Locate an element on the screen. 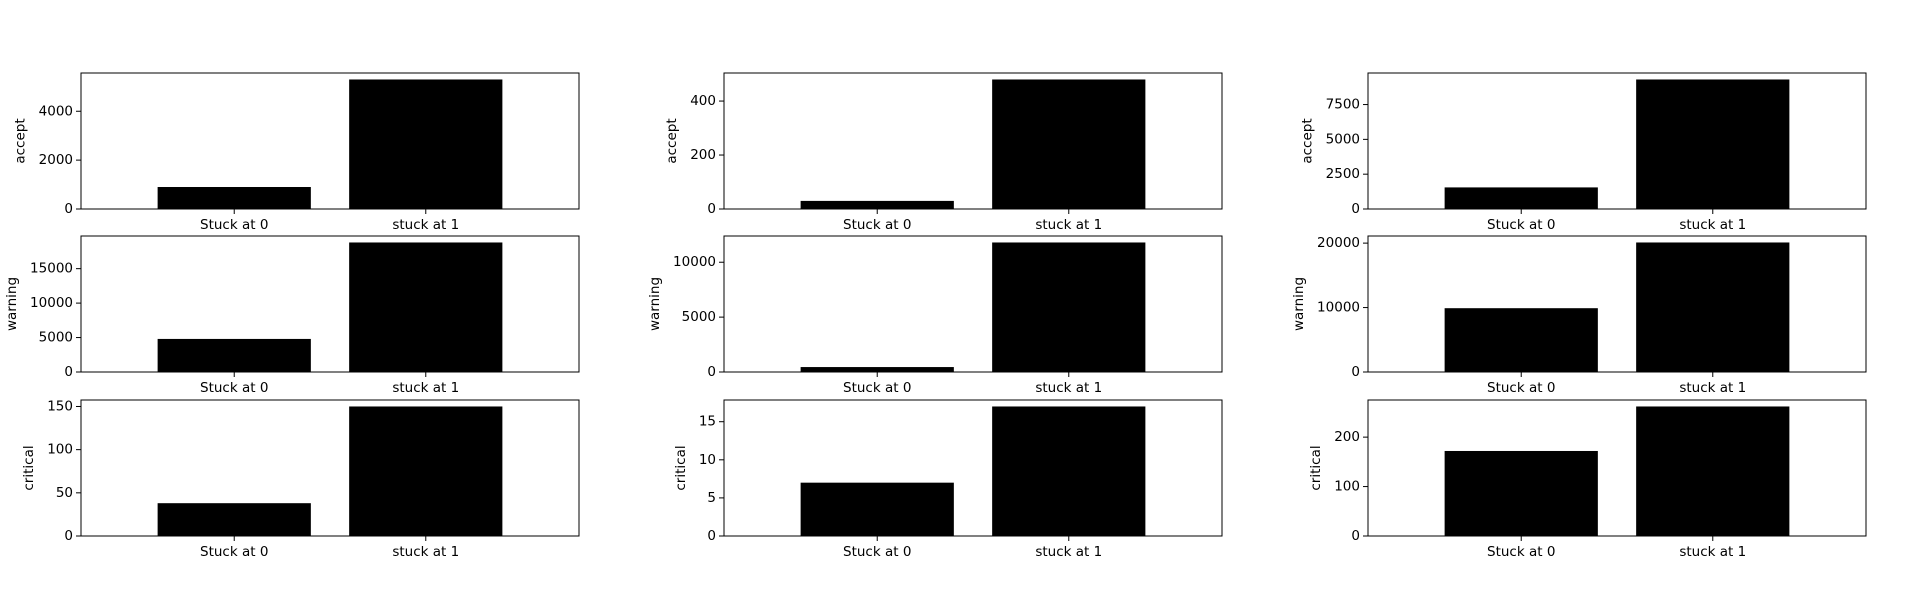 This screenshot has width=1920, height=600. y-tick-label: 2500 is located at coordinates (1343, 174).